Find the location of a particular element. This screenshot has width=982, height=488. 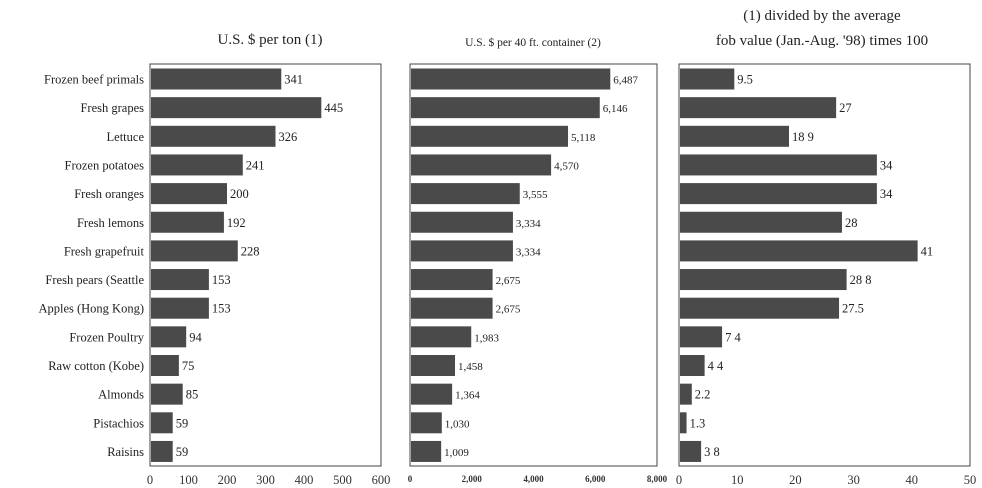

data-label: 1,364 is located at coordinates (467, 396).